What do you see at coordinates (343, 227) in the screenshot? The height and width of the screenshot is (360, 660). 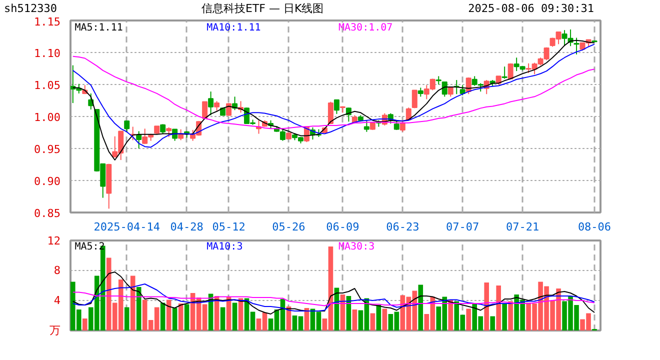 I see `x-tick-label: 06-09` at bounding box center [343, 227].